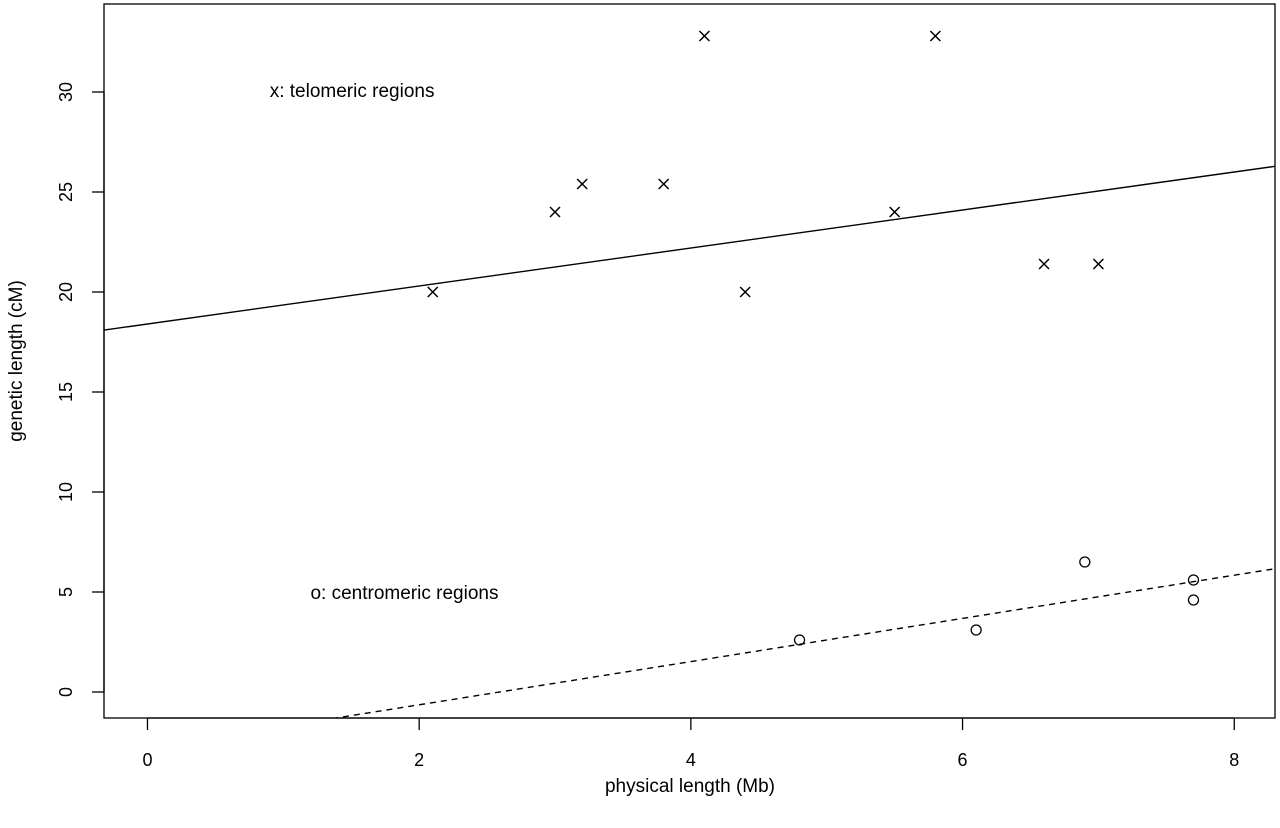 Image resolution: width=1280 pixels, height=828 pixels. I want to click on y-tick-label: 10, so click(66, 492).